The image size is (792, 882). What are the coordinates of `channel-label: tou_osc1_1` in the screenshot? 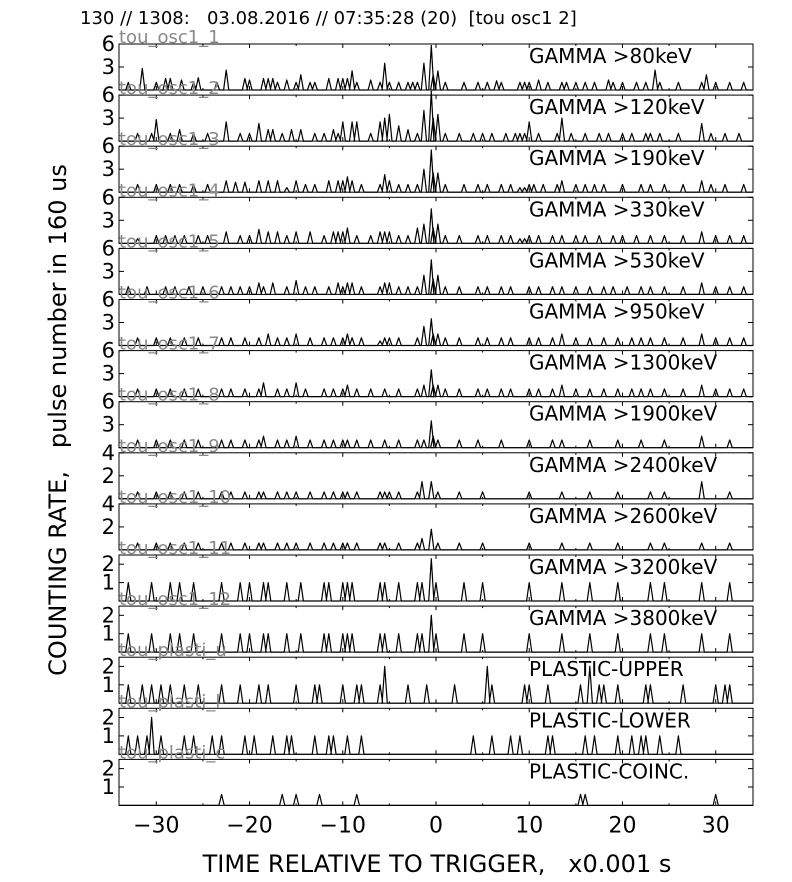 It's located at (169, 37).